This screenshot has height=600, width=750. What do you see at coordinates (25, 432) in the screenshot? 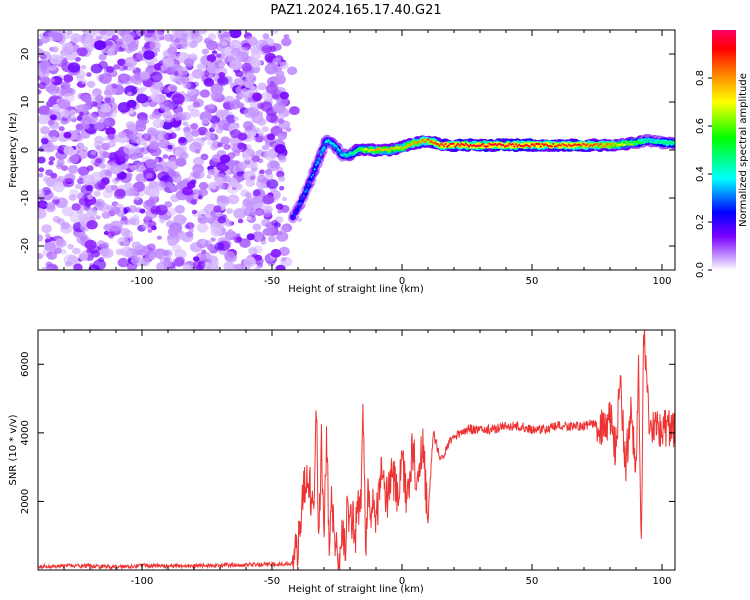
I see `y-tick-label: 4000` at bounding box center [25, 432].